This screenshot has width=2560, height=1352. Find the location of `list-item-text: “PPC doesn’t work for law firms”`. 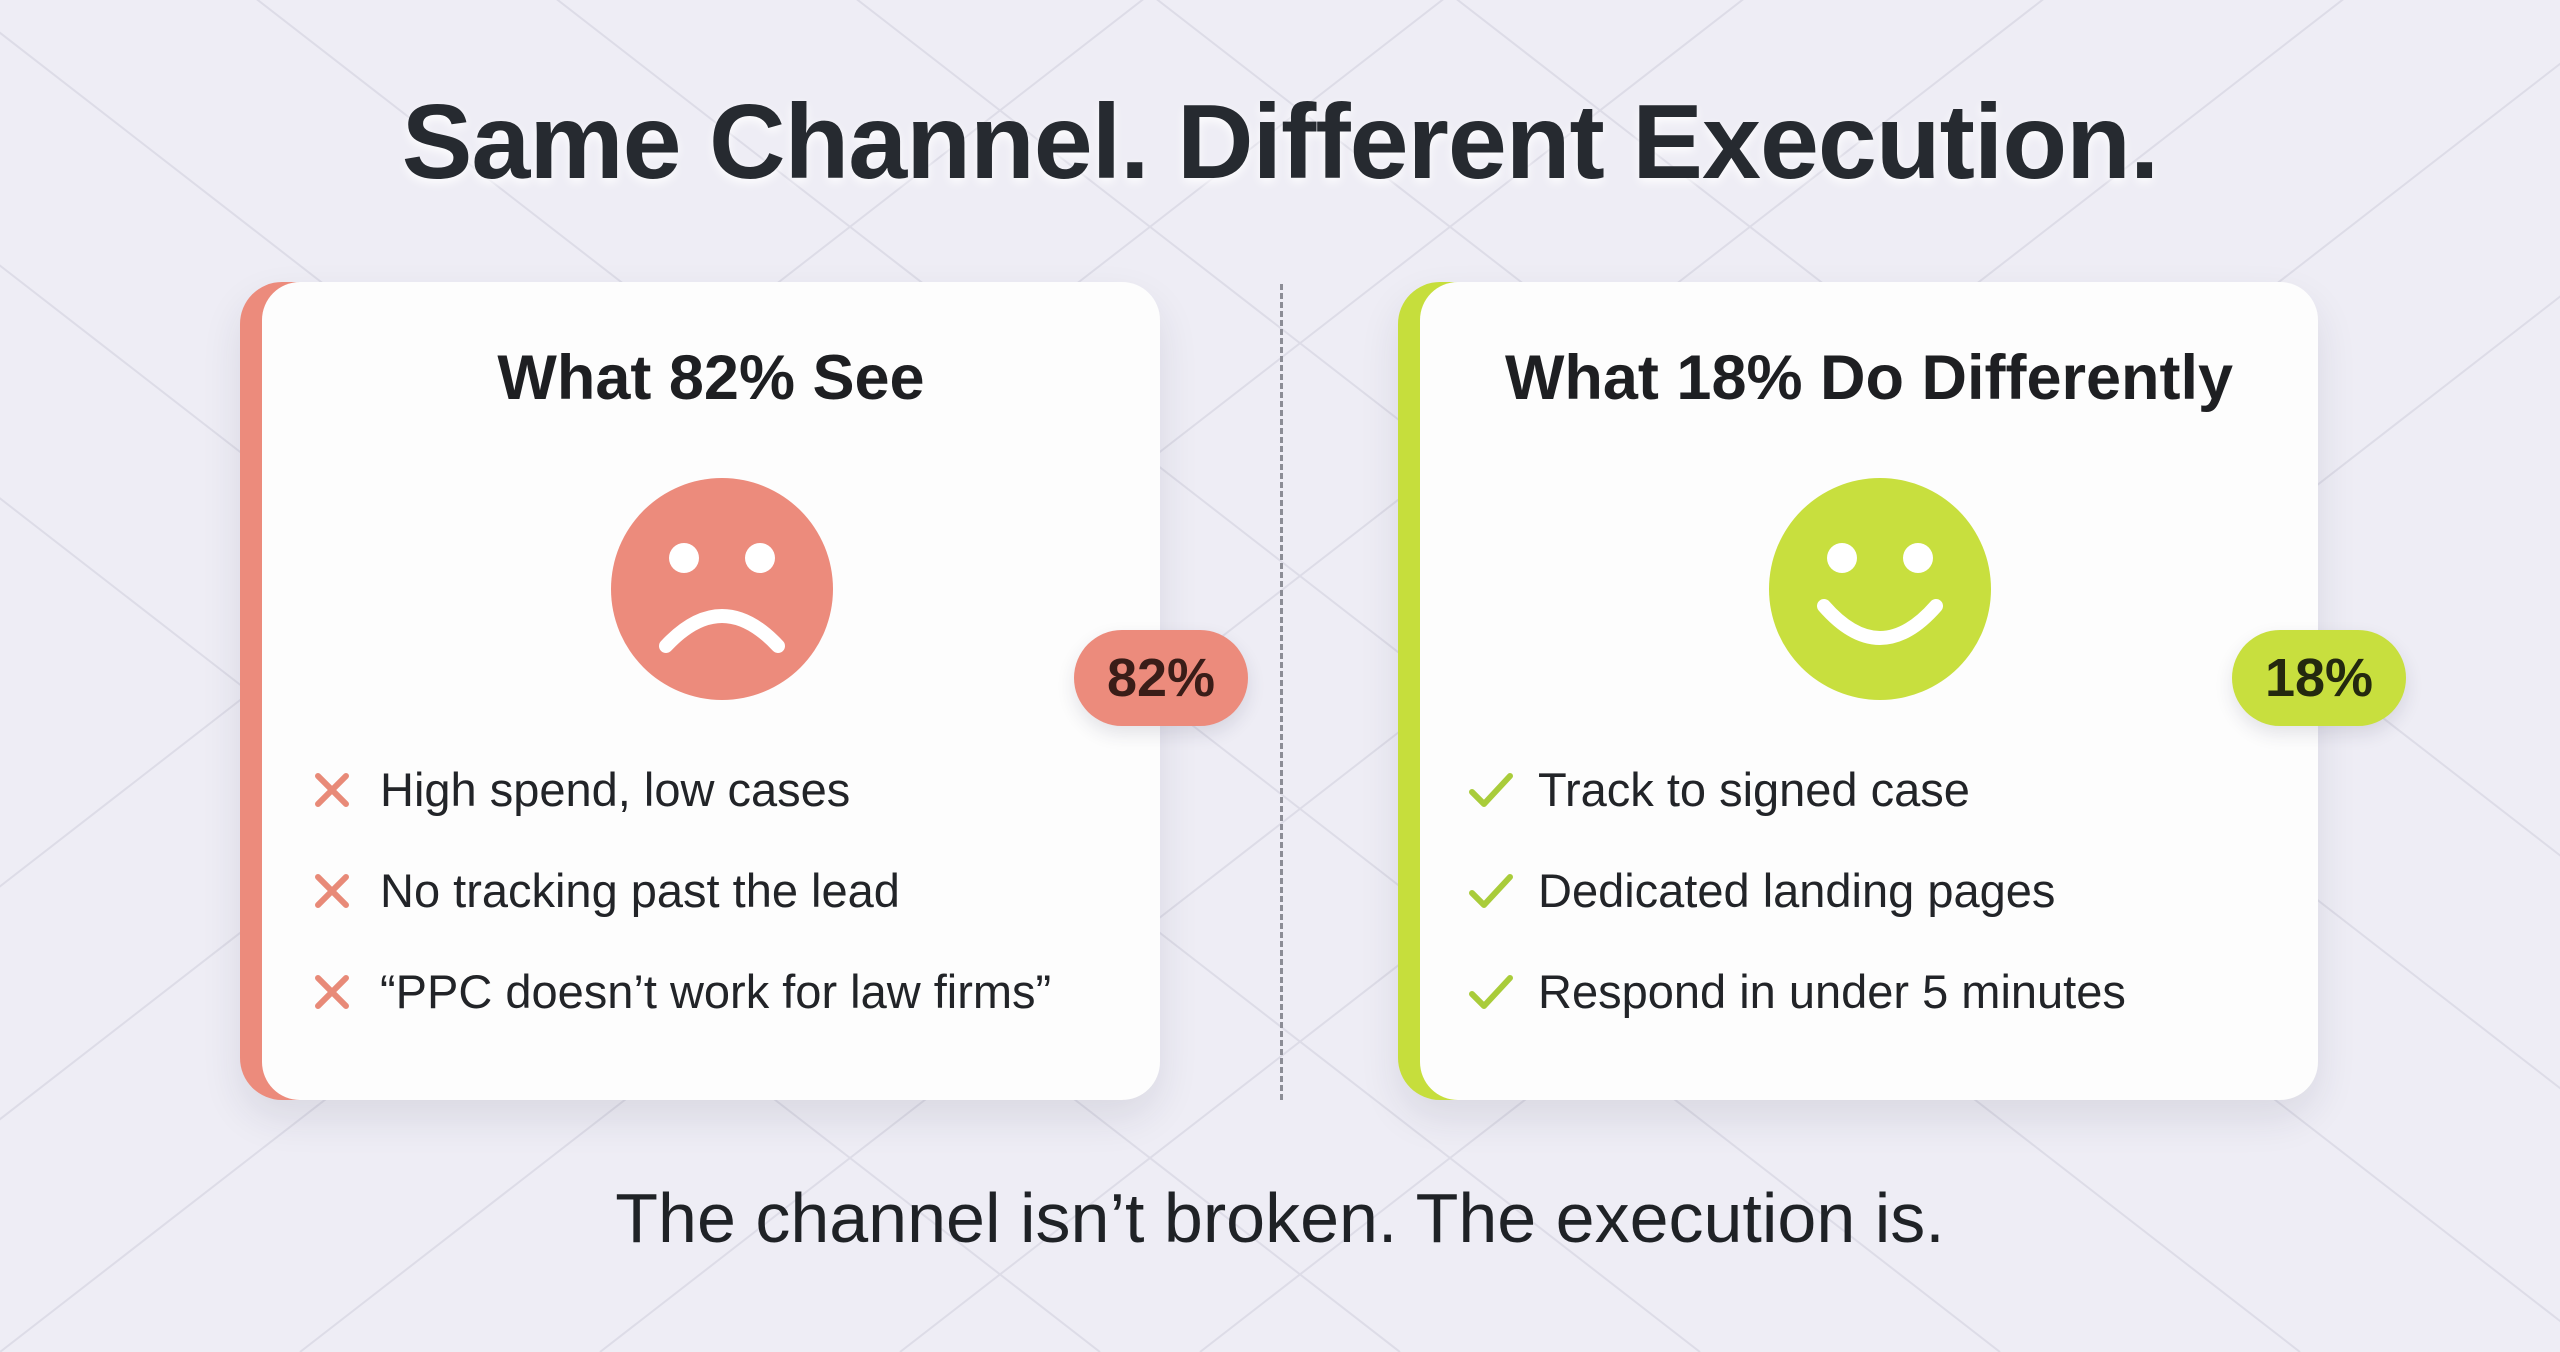

list-item-text: “PPC doesn’t work for law firms” is located at coordinates (716, 991).